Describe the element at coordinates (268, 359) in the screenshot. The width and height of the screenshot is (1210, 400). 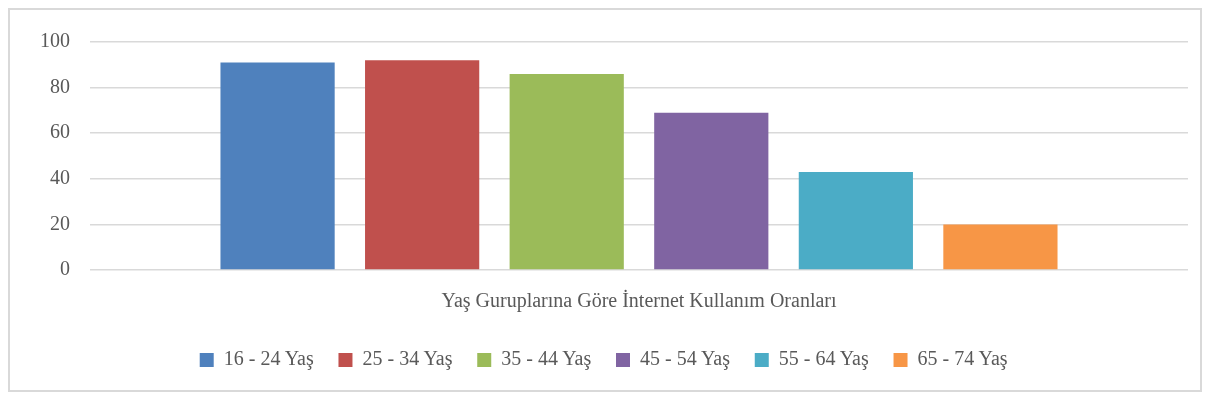
I see `legend-label: 16 - 24 Yaş` at that location.